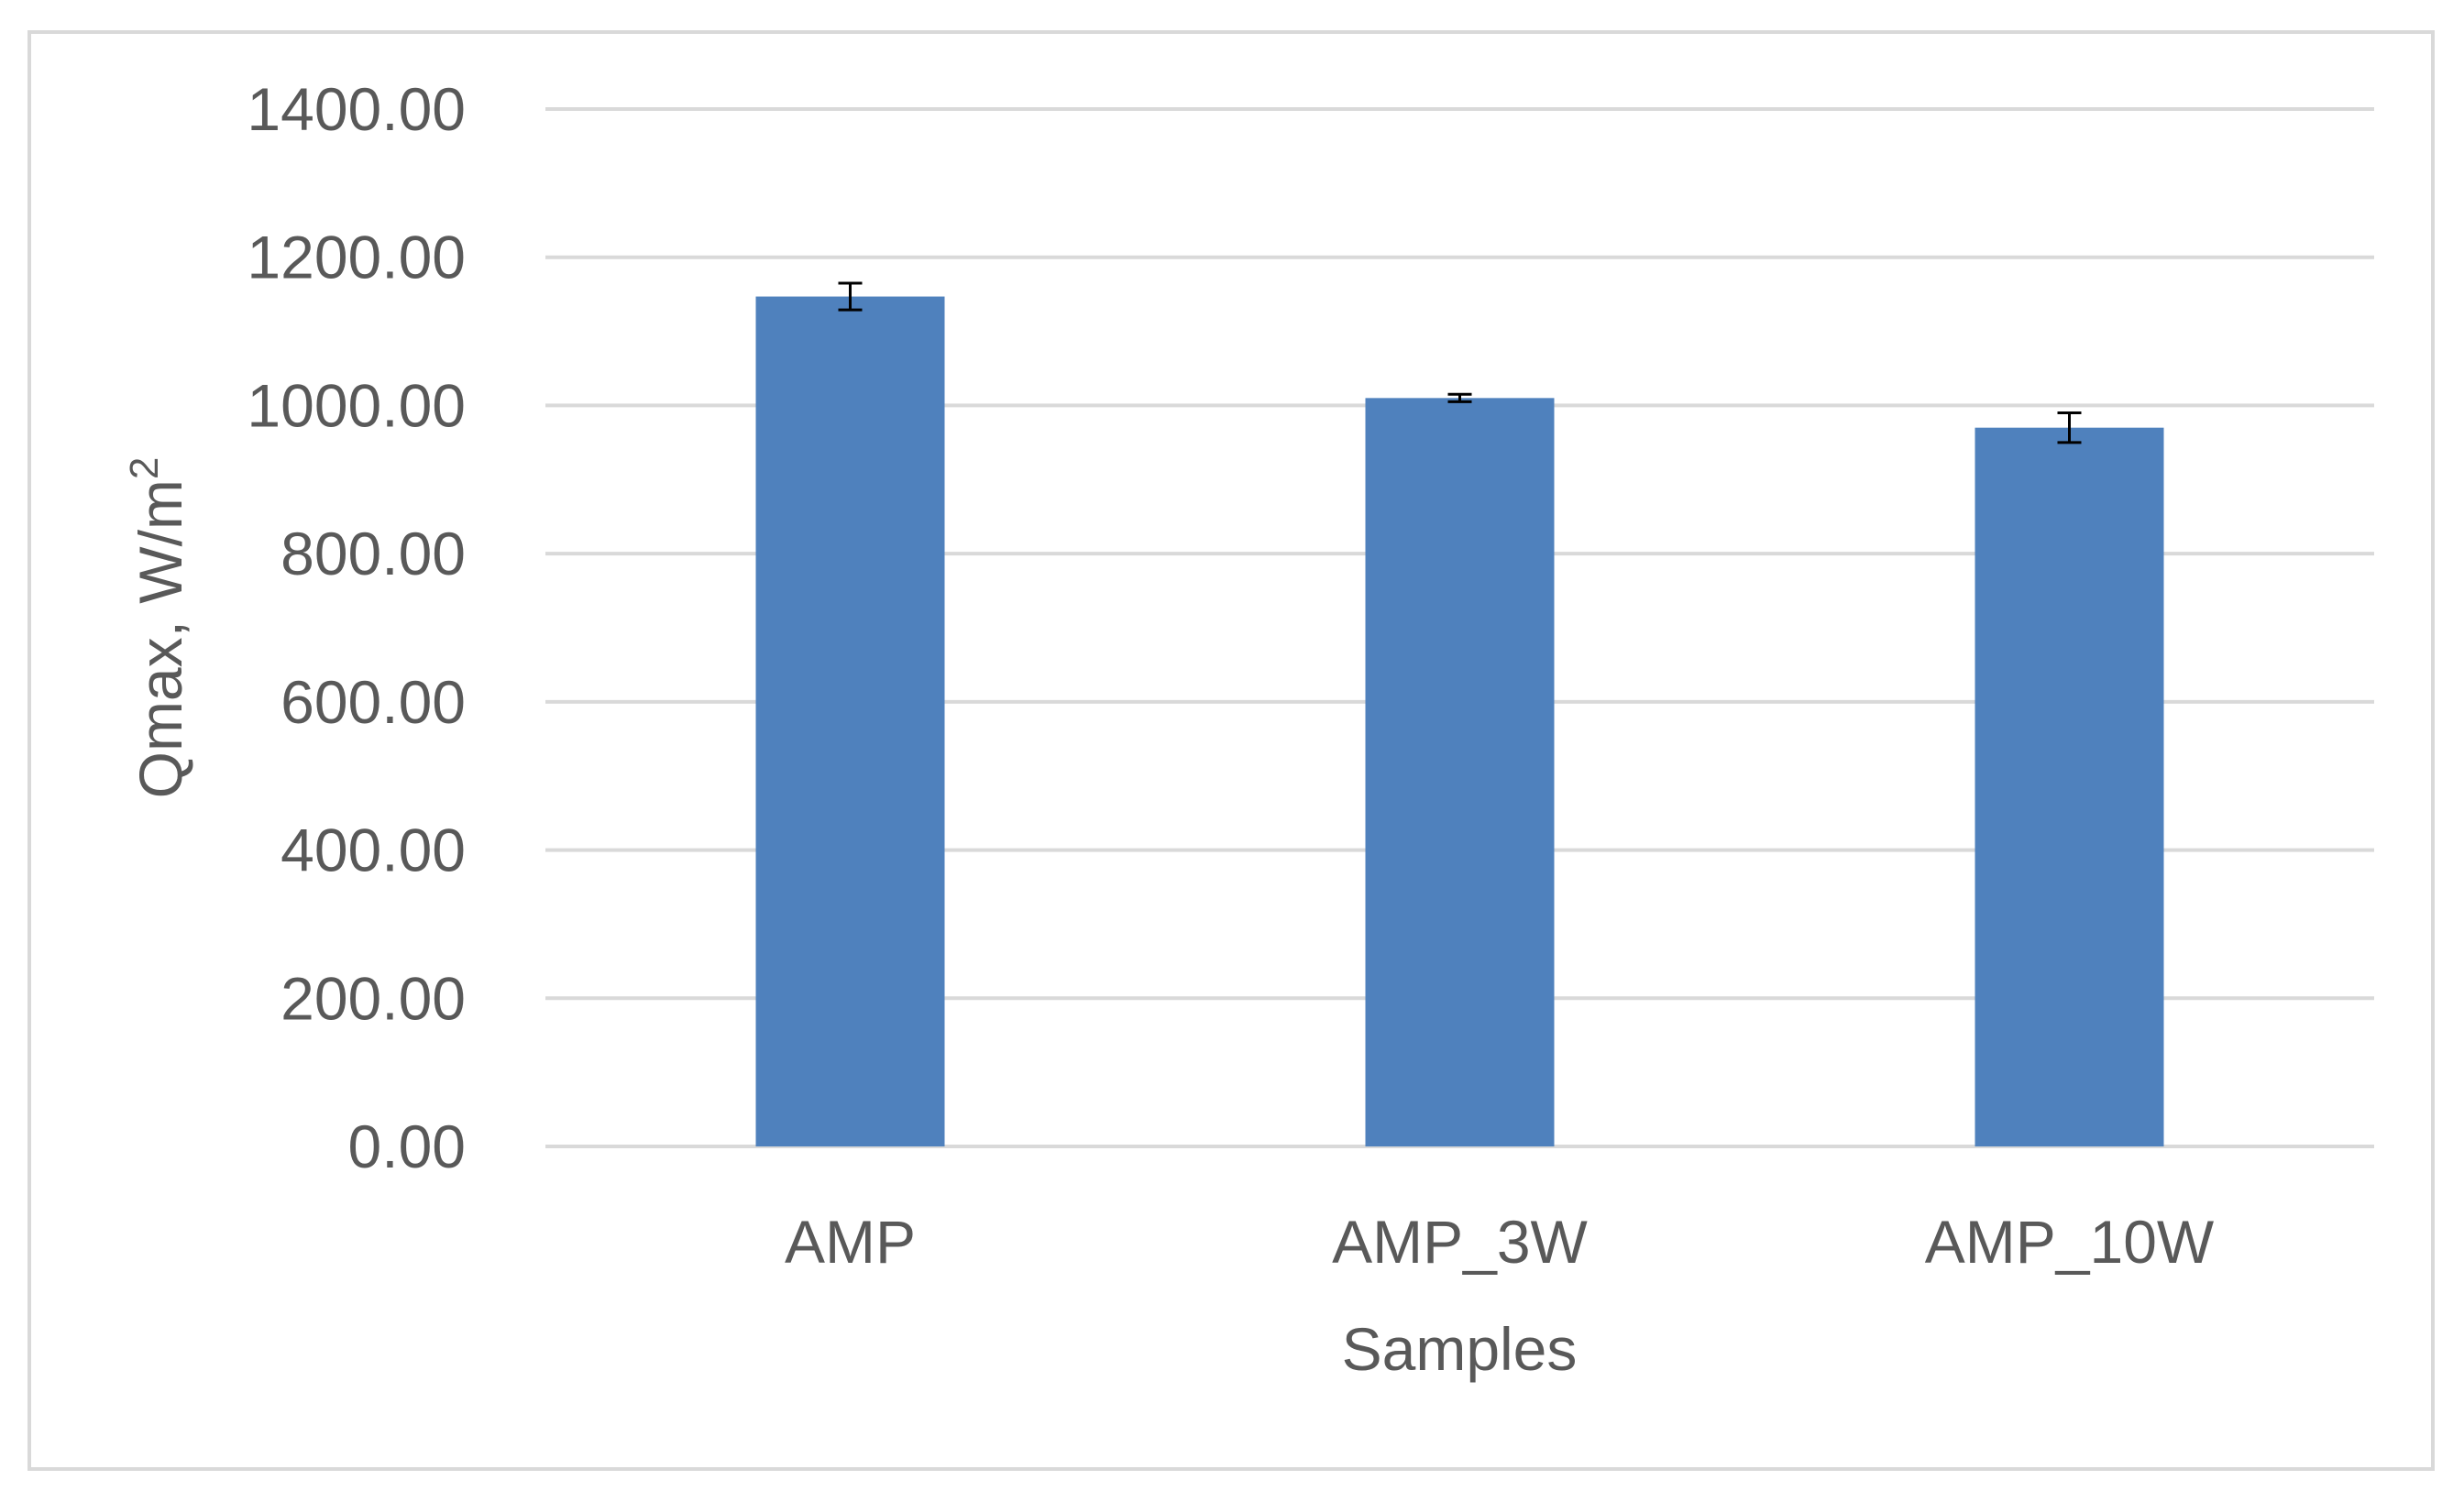 This screenshot has width=2464, height=1502. I want to click on y-tick-label: 600.00, so click(373, 702).